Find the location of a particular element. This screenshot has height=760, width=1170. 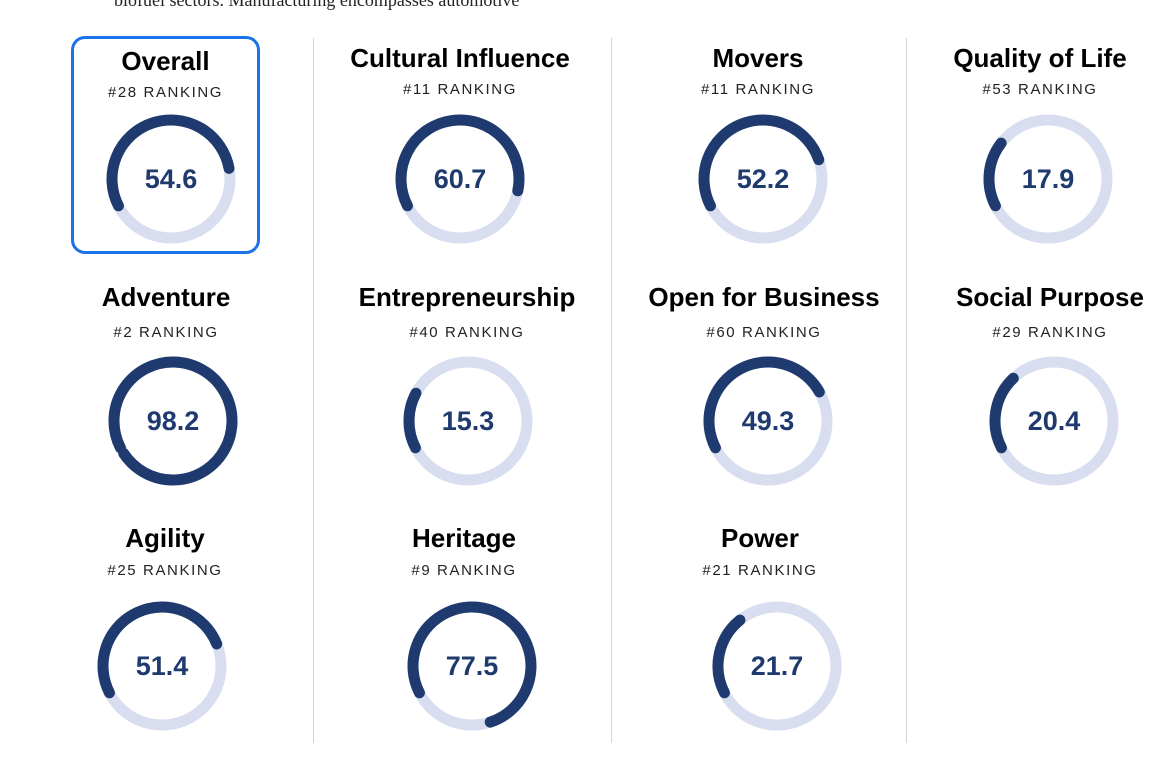

score-gauge: 49.3 is located at coordinates (768, 421).